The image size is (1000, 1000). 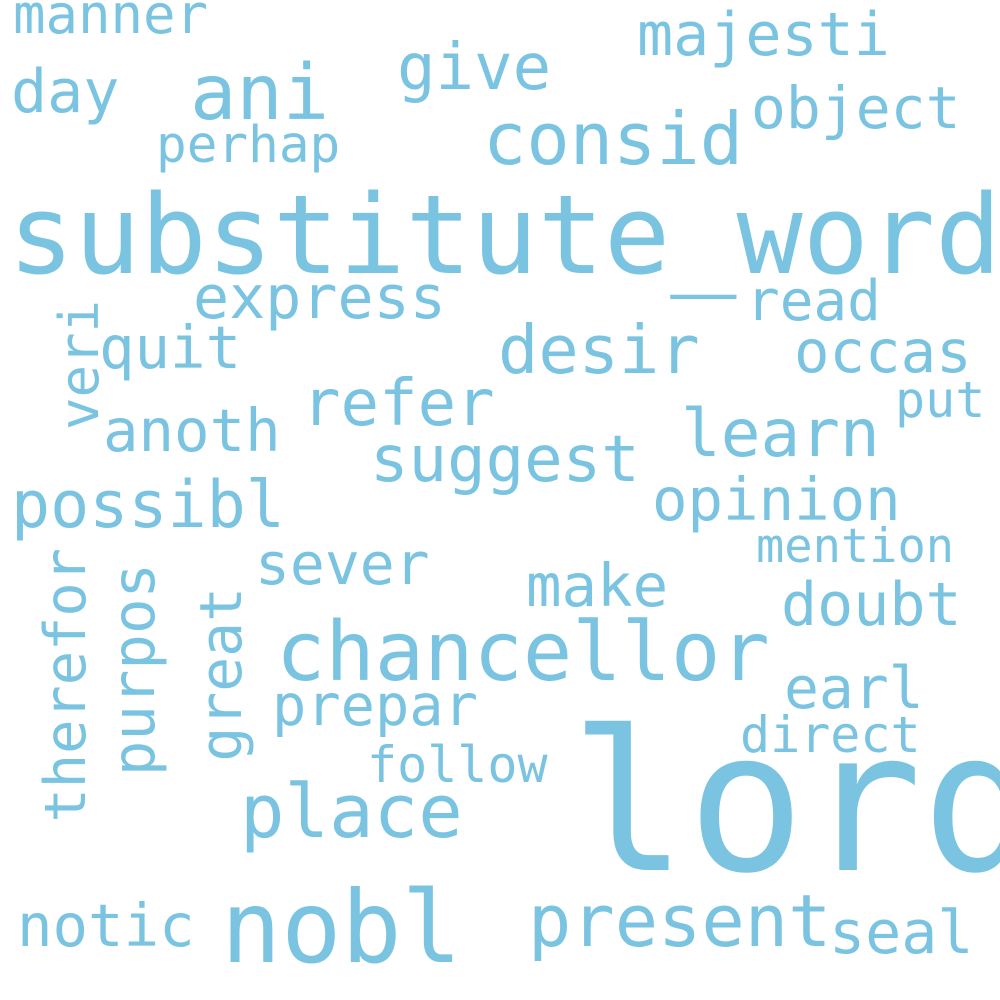 What do you see at coordinates (763, 35) in the screenshot?
I see `word: majesti` at bounding box center [763, 35].